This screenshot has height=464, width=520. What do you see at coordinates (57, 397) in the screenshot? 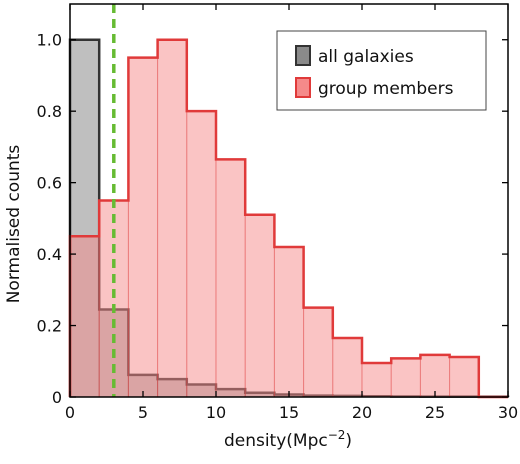
I see `y-tick-label: 0` at bounding box center [57, 397].